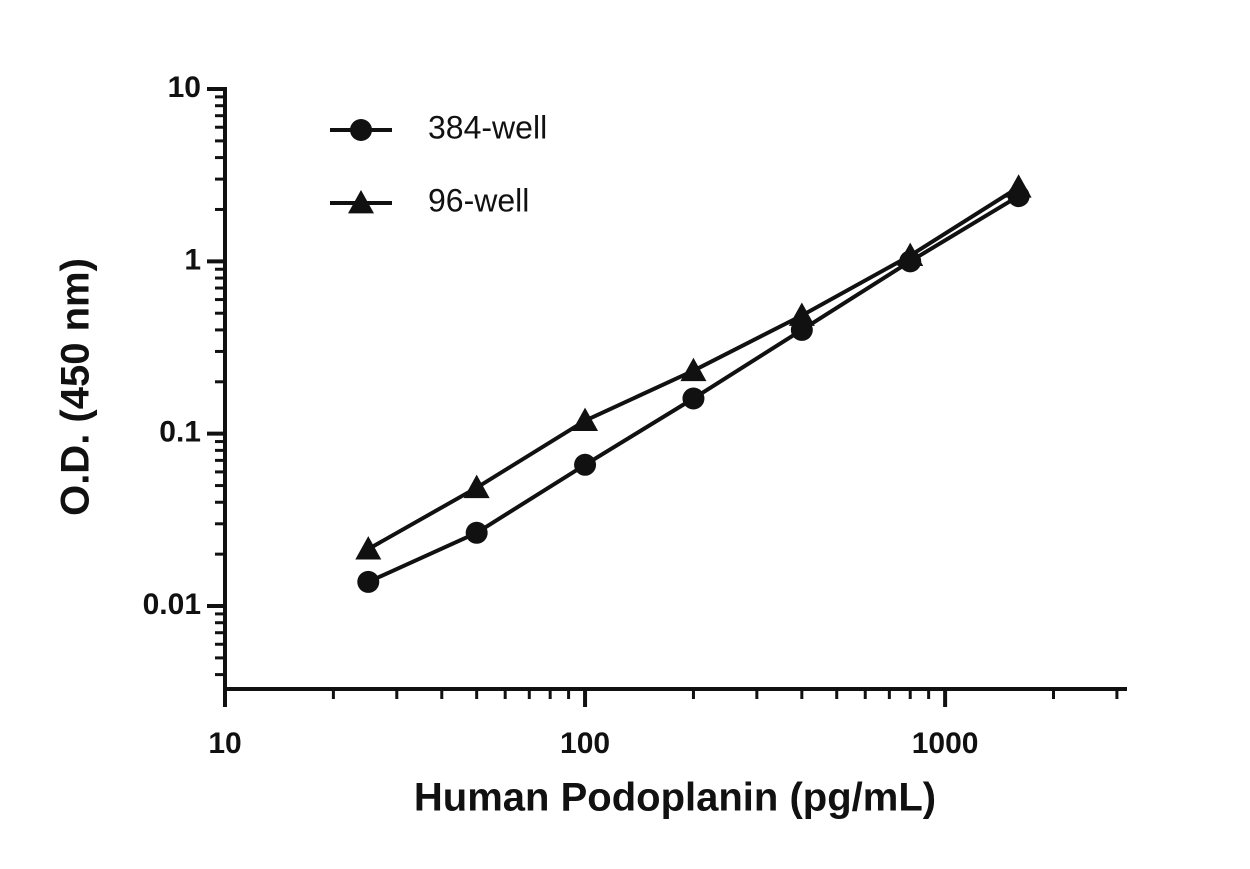 Image resolution: width=1250 pixels, height=869 pixels. What do you see at coordinates (192, 259) in the screenshot?
I see `y-tick-label: 1` at bounding box center [192, 259].